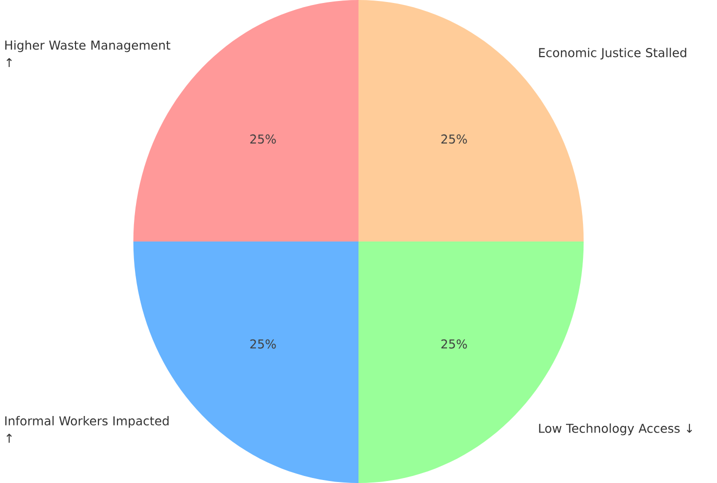 This screenshot has height=483, width=717. What do you see at coordinates (87, 429) in the screenshot?
I see `slice-label: Informal Workers Impacted ↑` at bounding box center [87, 429].